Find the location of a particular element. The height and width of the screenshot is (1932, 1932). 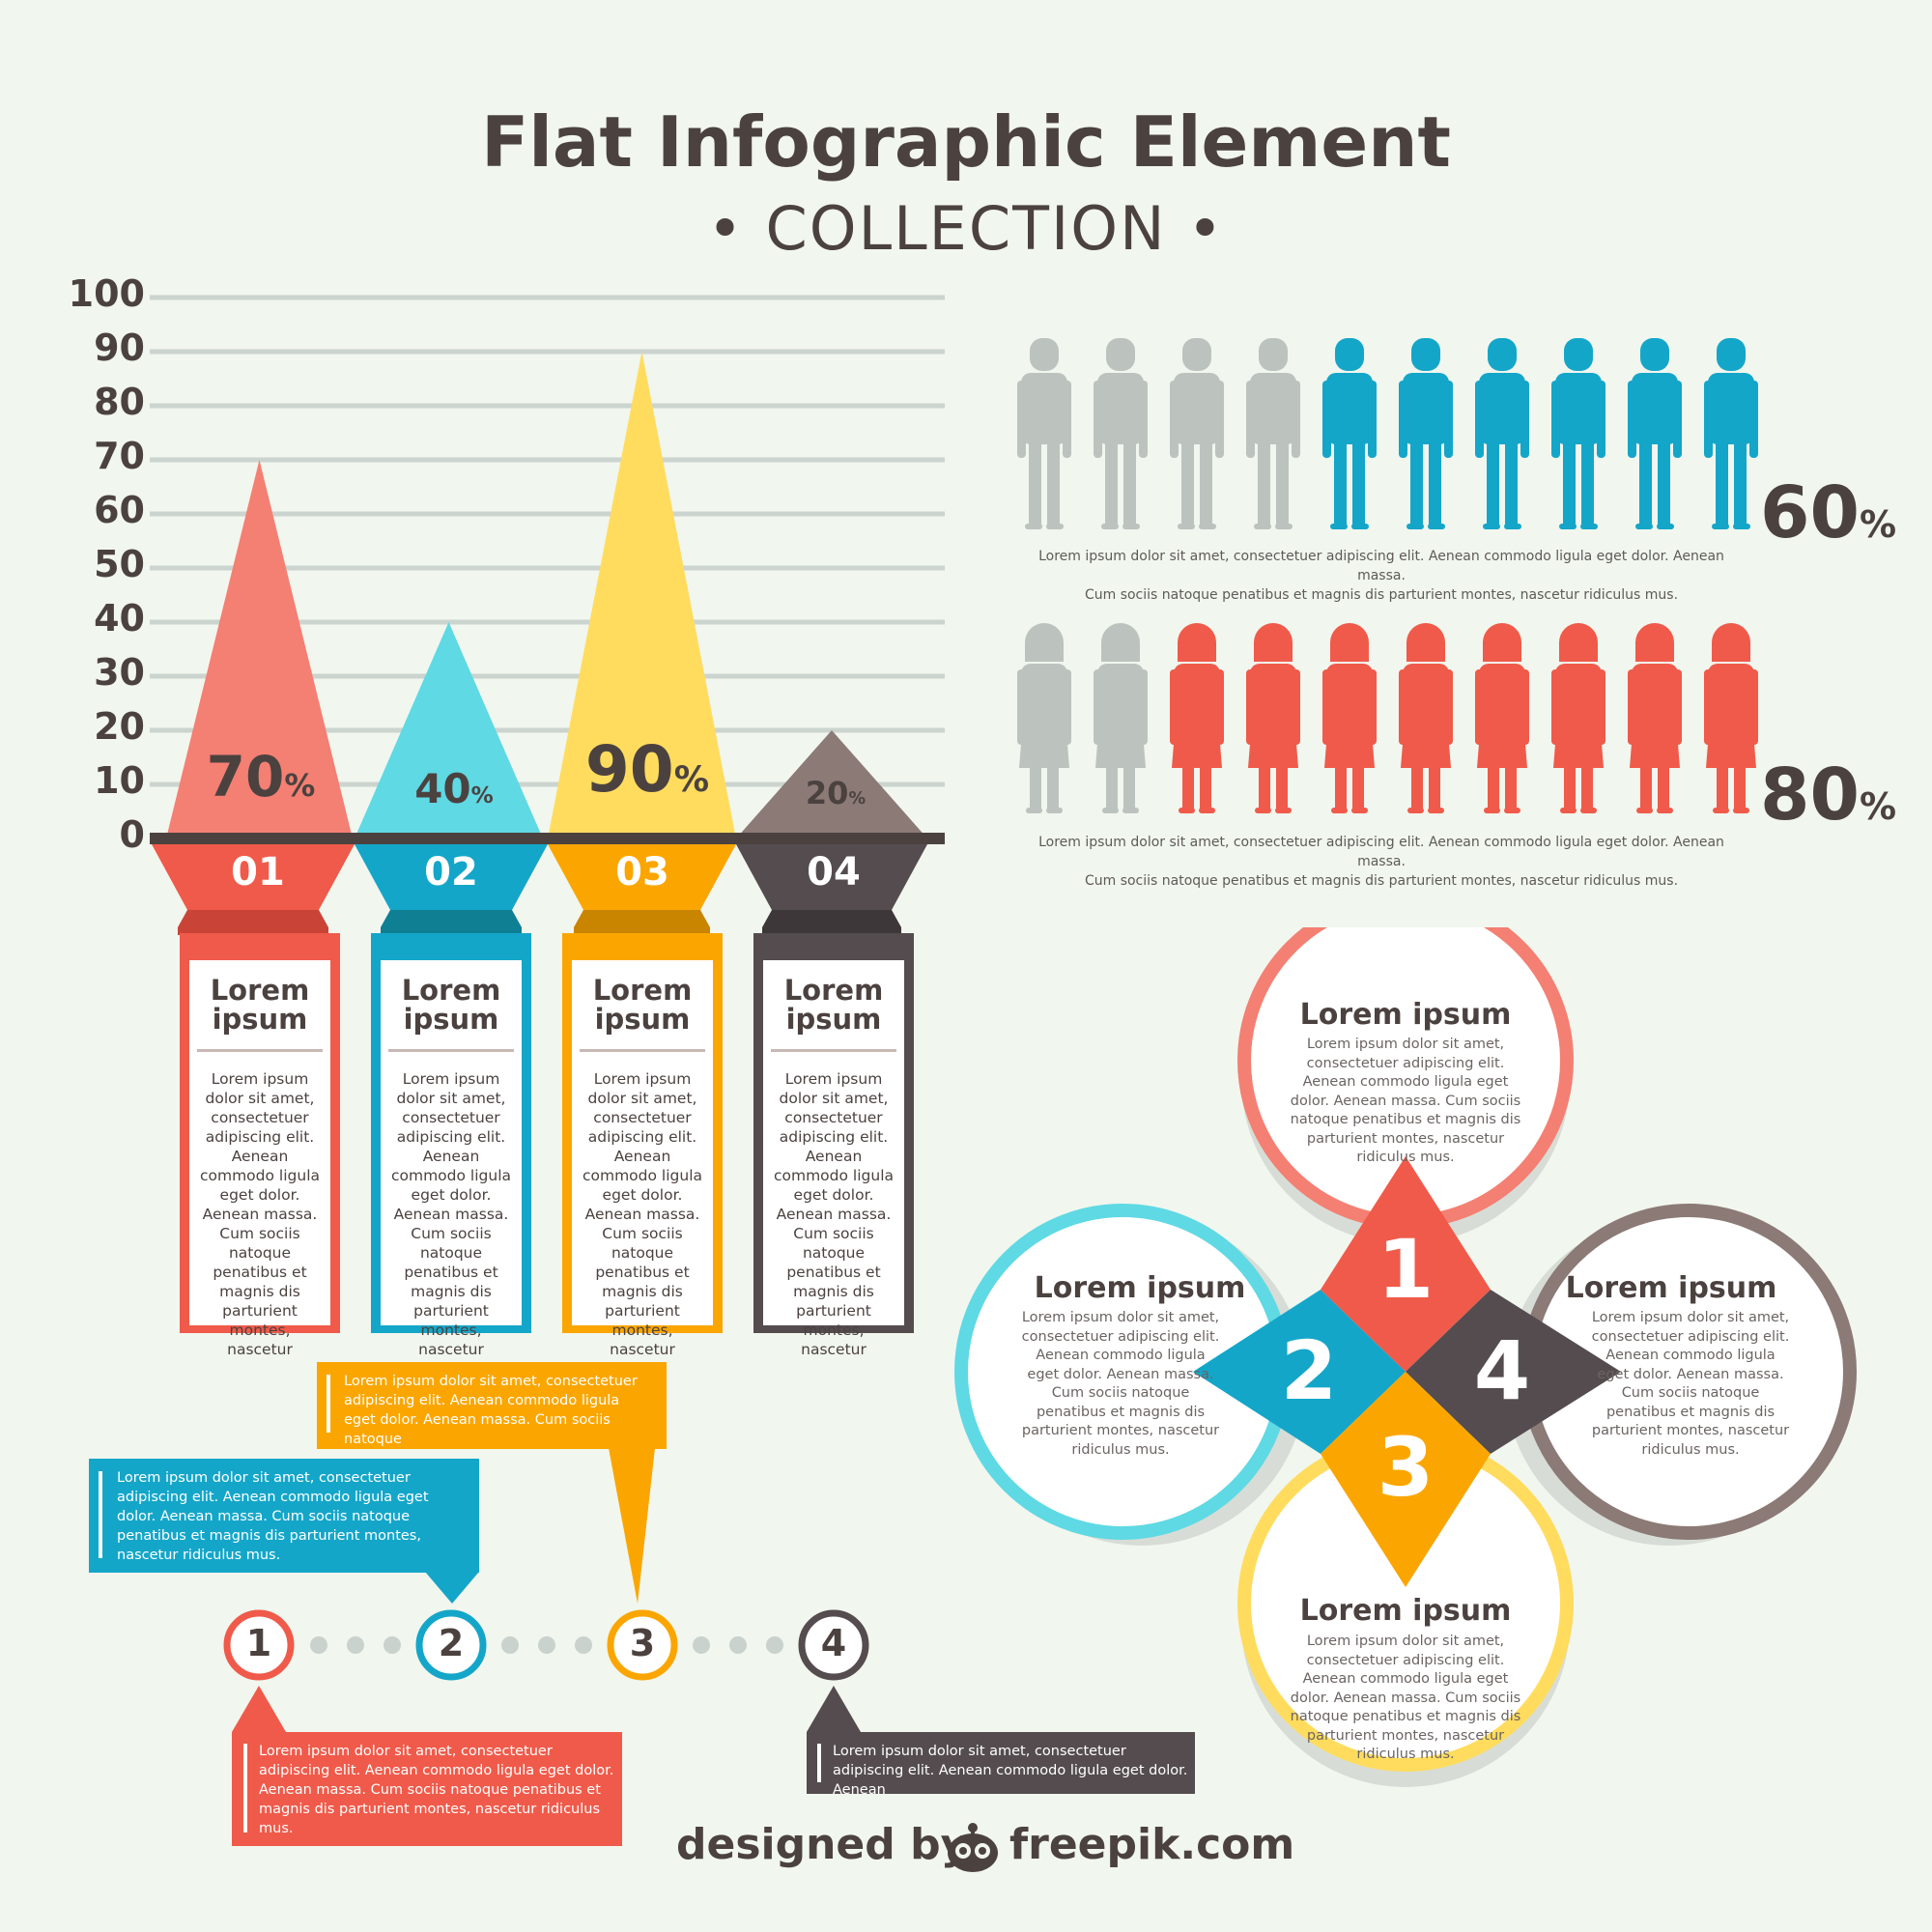

bar-number-3: 03 is located at coordinates (642, 872).